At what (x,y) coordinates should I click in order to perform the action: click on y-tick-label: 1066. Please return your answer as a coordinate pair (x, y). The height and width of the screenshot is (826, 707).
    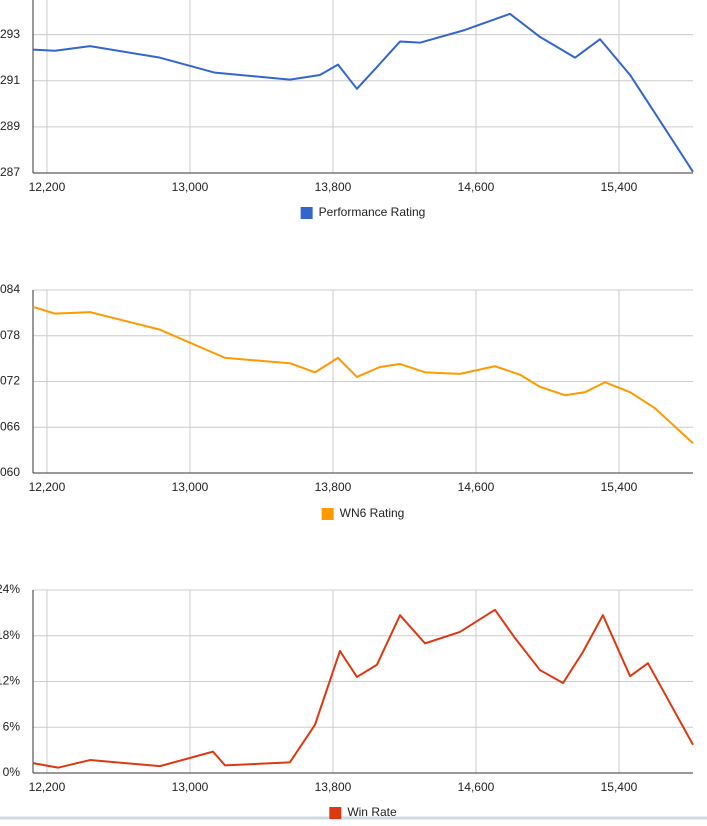
    Looking at the image, I should click on (10, 426).